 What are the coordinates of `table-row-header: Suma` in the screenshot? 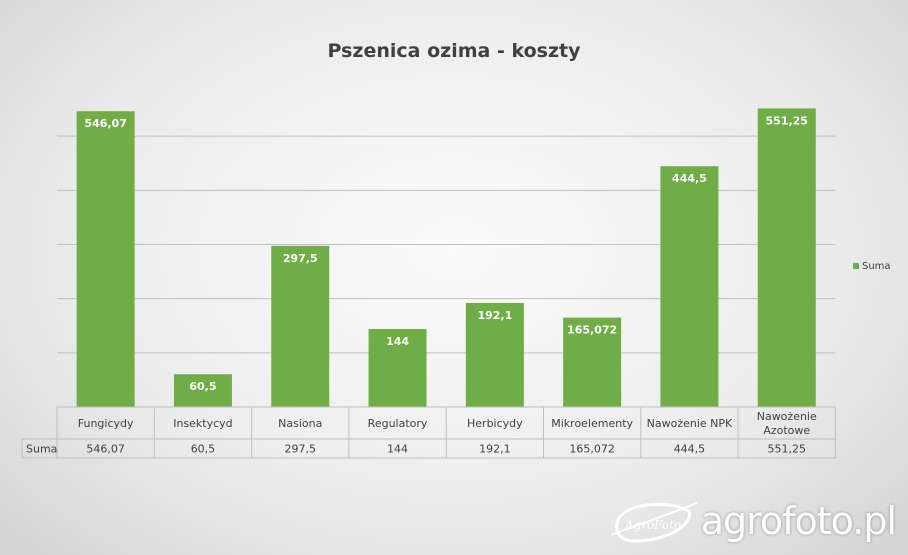 It's located at (41, 449).